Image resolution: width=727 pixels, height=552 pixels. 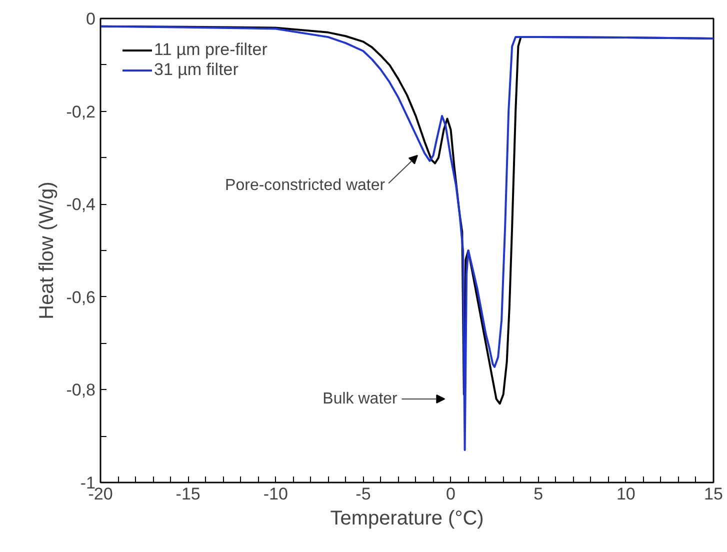 What do you see at coordinates (360, 399) in the screenshot?
I see `annotation: Bulk water` at bounding box center [360, 399].